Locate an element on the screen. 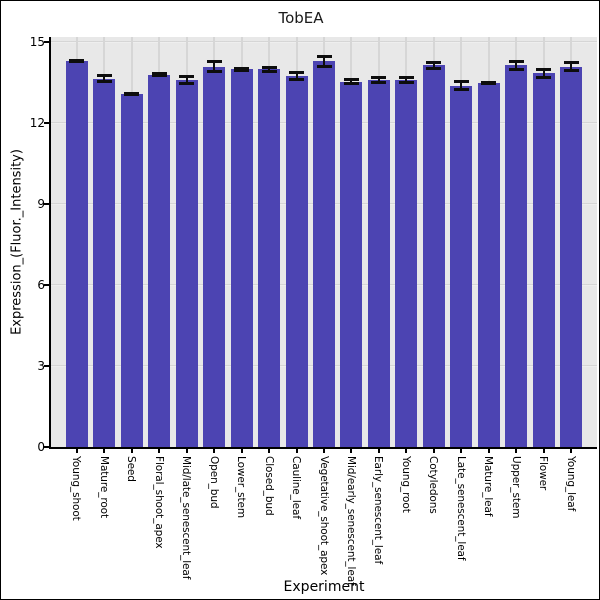  x-tick-label: Mature_leaf is located at coordinates (488, 486).